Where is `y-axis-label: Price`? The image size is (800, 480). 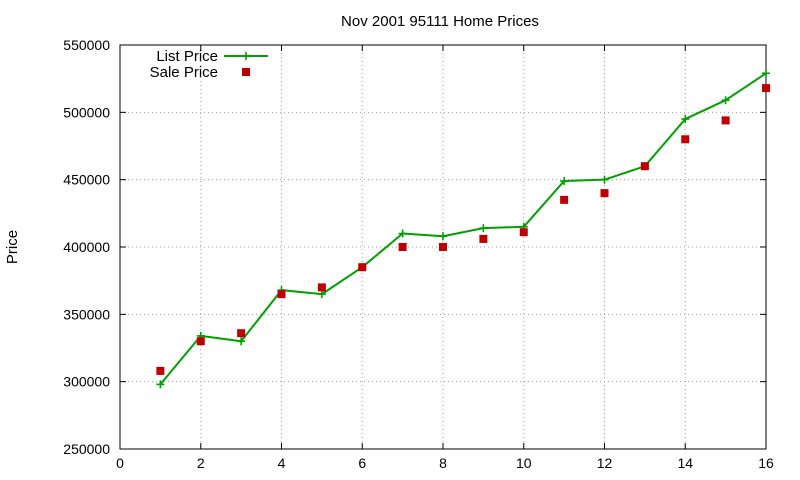 y-axis-label: Price is located at coordinates (12, 247).